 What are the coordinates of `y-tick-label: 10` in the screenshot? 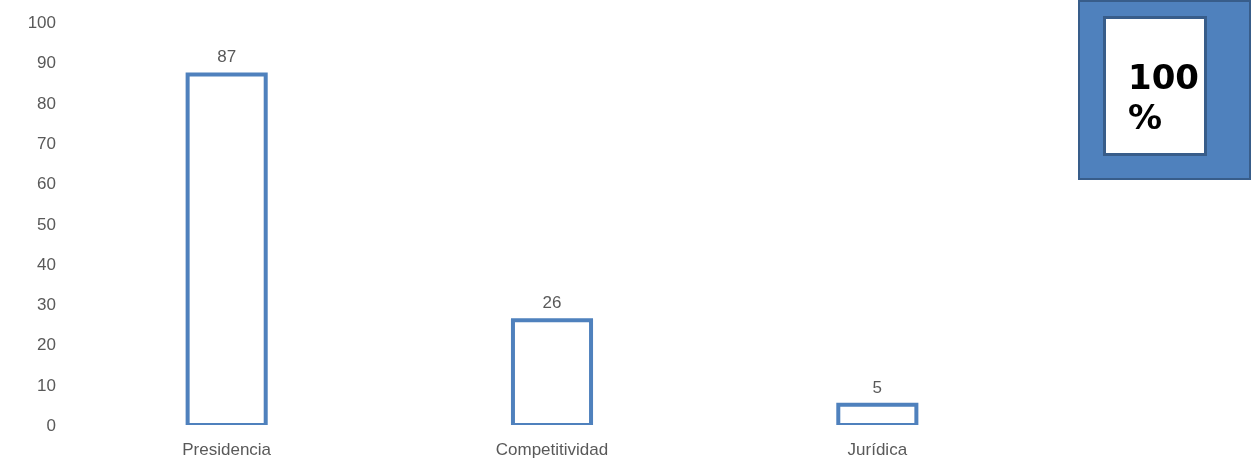 It's located at (46, 385).